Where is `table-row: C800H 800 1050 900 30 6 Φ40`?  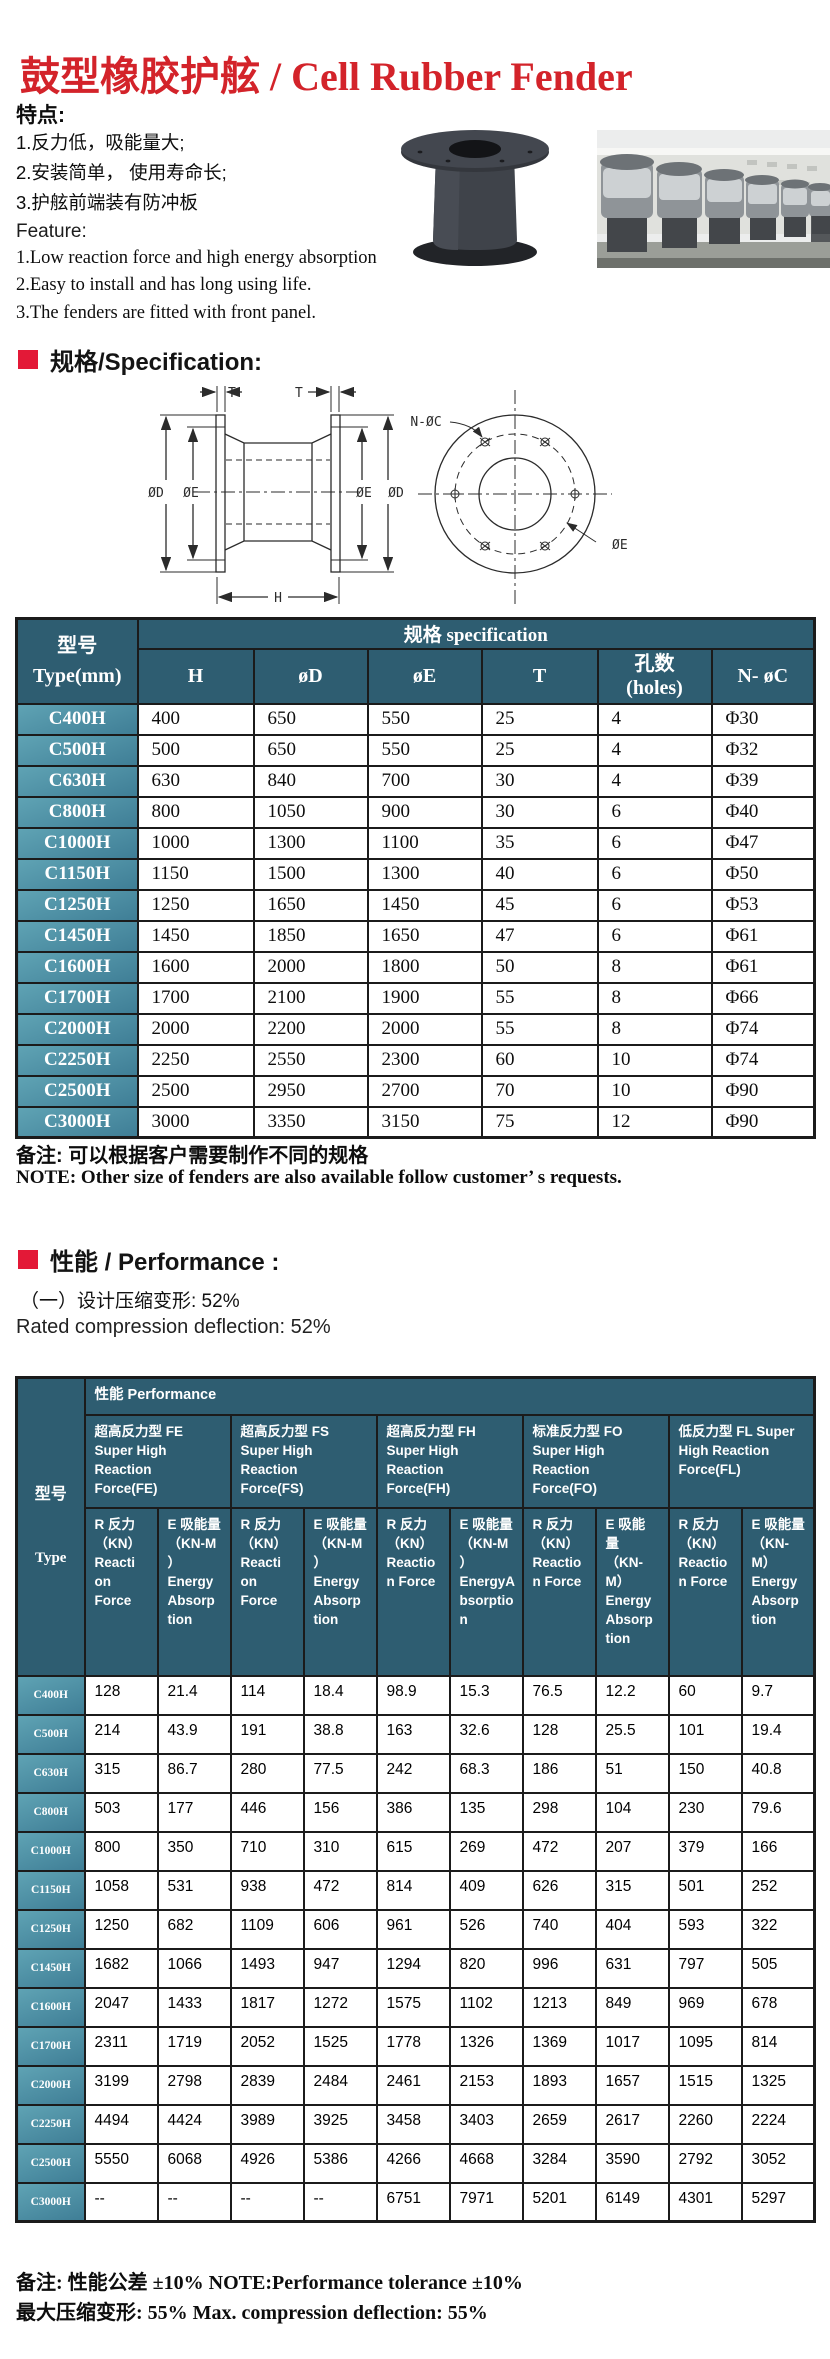 table-row: C800H 800 1050 900 30 6 Φ40 is located at coordinates (415, 812).